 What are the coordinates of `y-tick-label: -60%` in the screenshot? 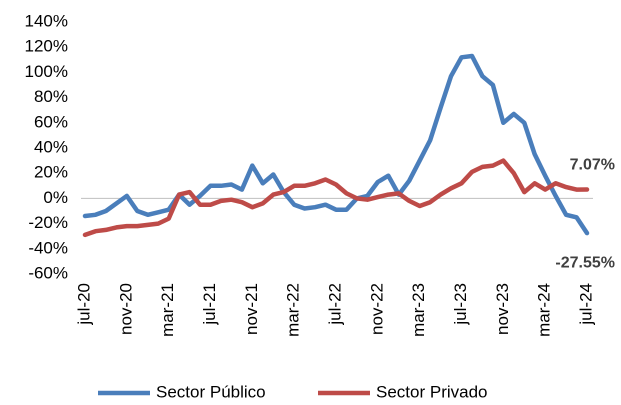 It's located at (48, 272).